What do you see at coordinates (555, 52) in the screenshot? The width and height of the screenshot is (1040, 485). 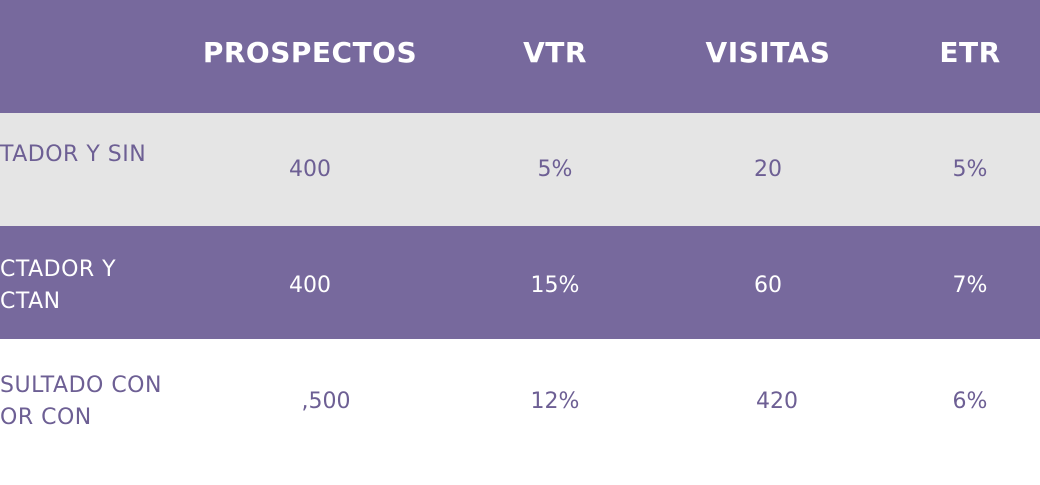 I see `column-header-vtr: VTR` at bounding box center [555, 52].